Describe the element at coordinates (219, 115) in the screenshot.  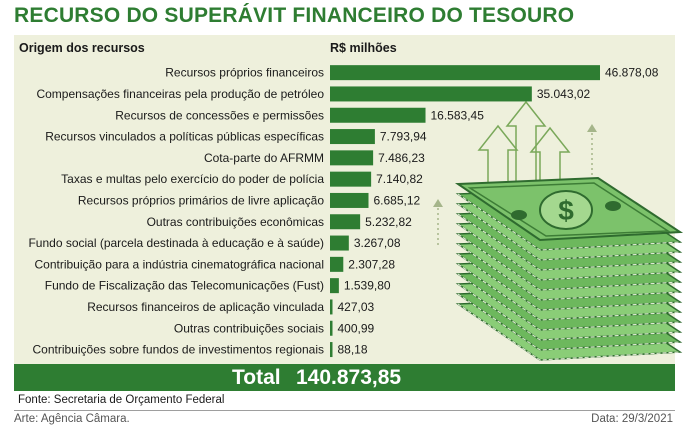
I see `category-label: Recursos de concessões e permissões` at that location.